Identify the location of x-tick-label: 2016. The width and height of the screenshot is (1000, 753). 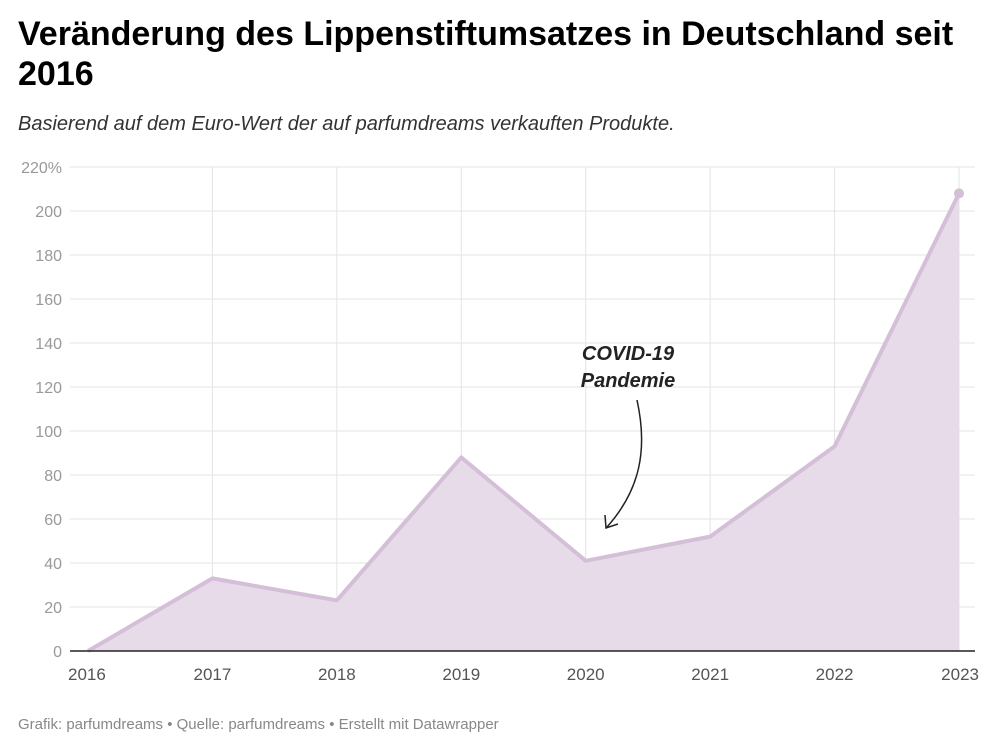
(87, 674).